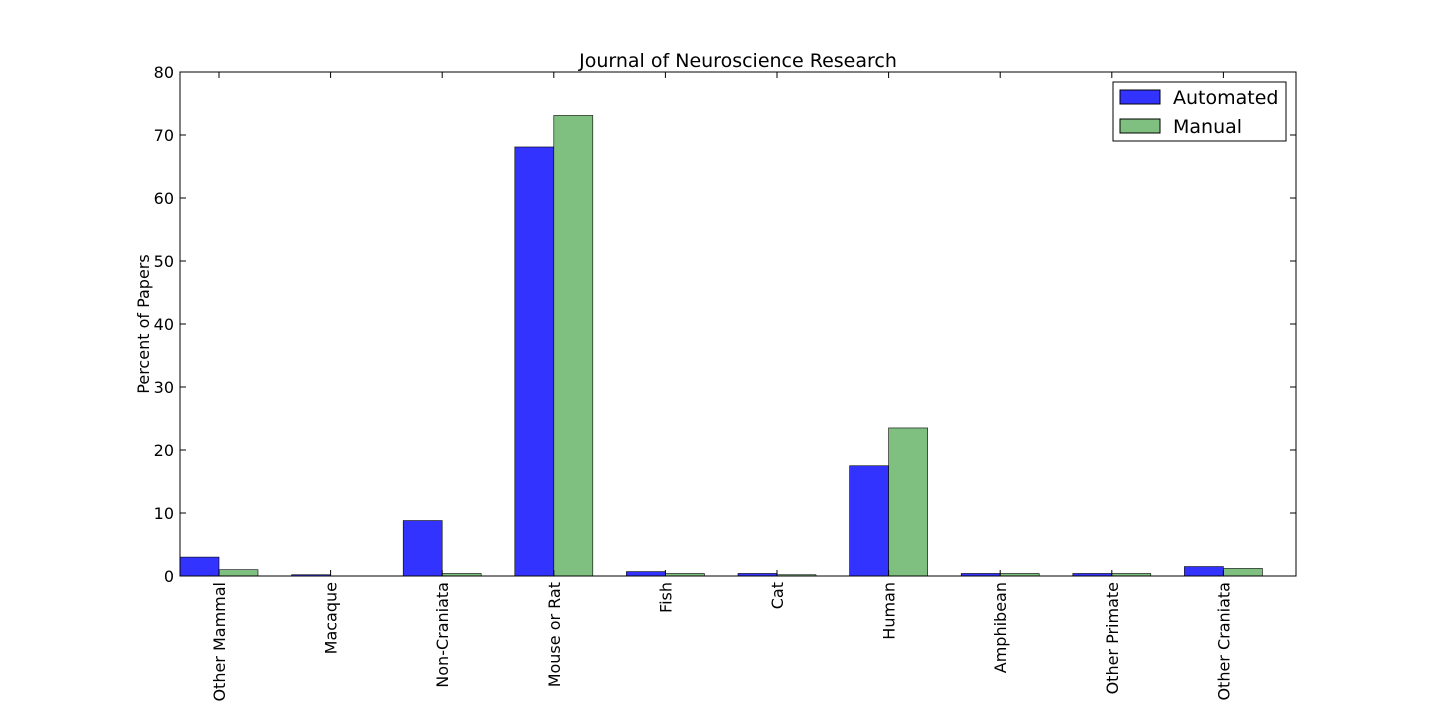 The height and width of the screenshot is (720, 1440). I want to click on x-tick-label-5: Cat, so click(777, 595).